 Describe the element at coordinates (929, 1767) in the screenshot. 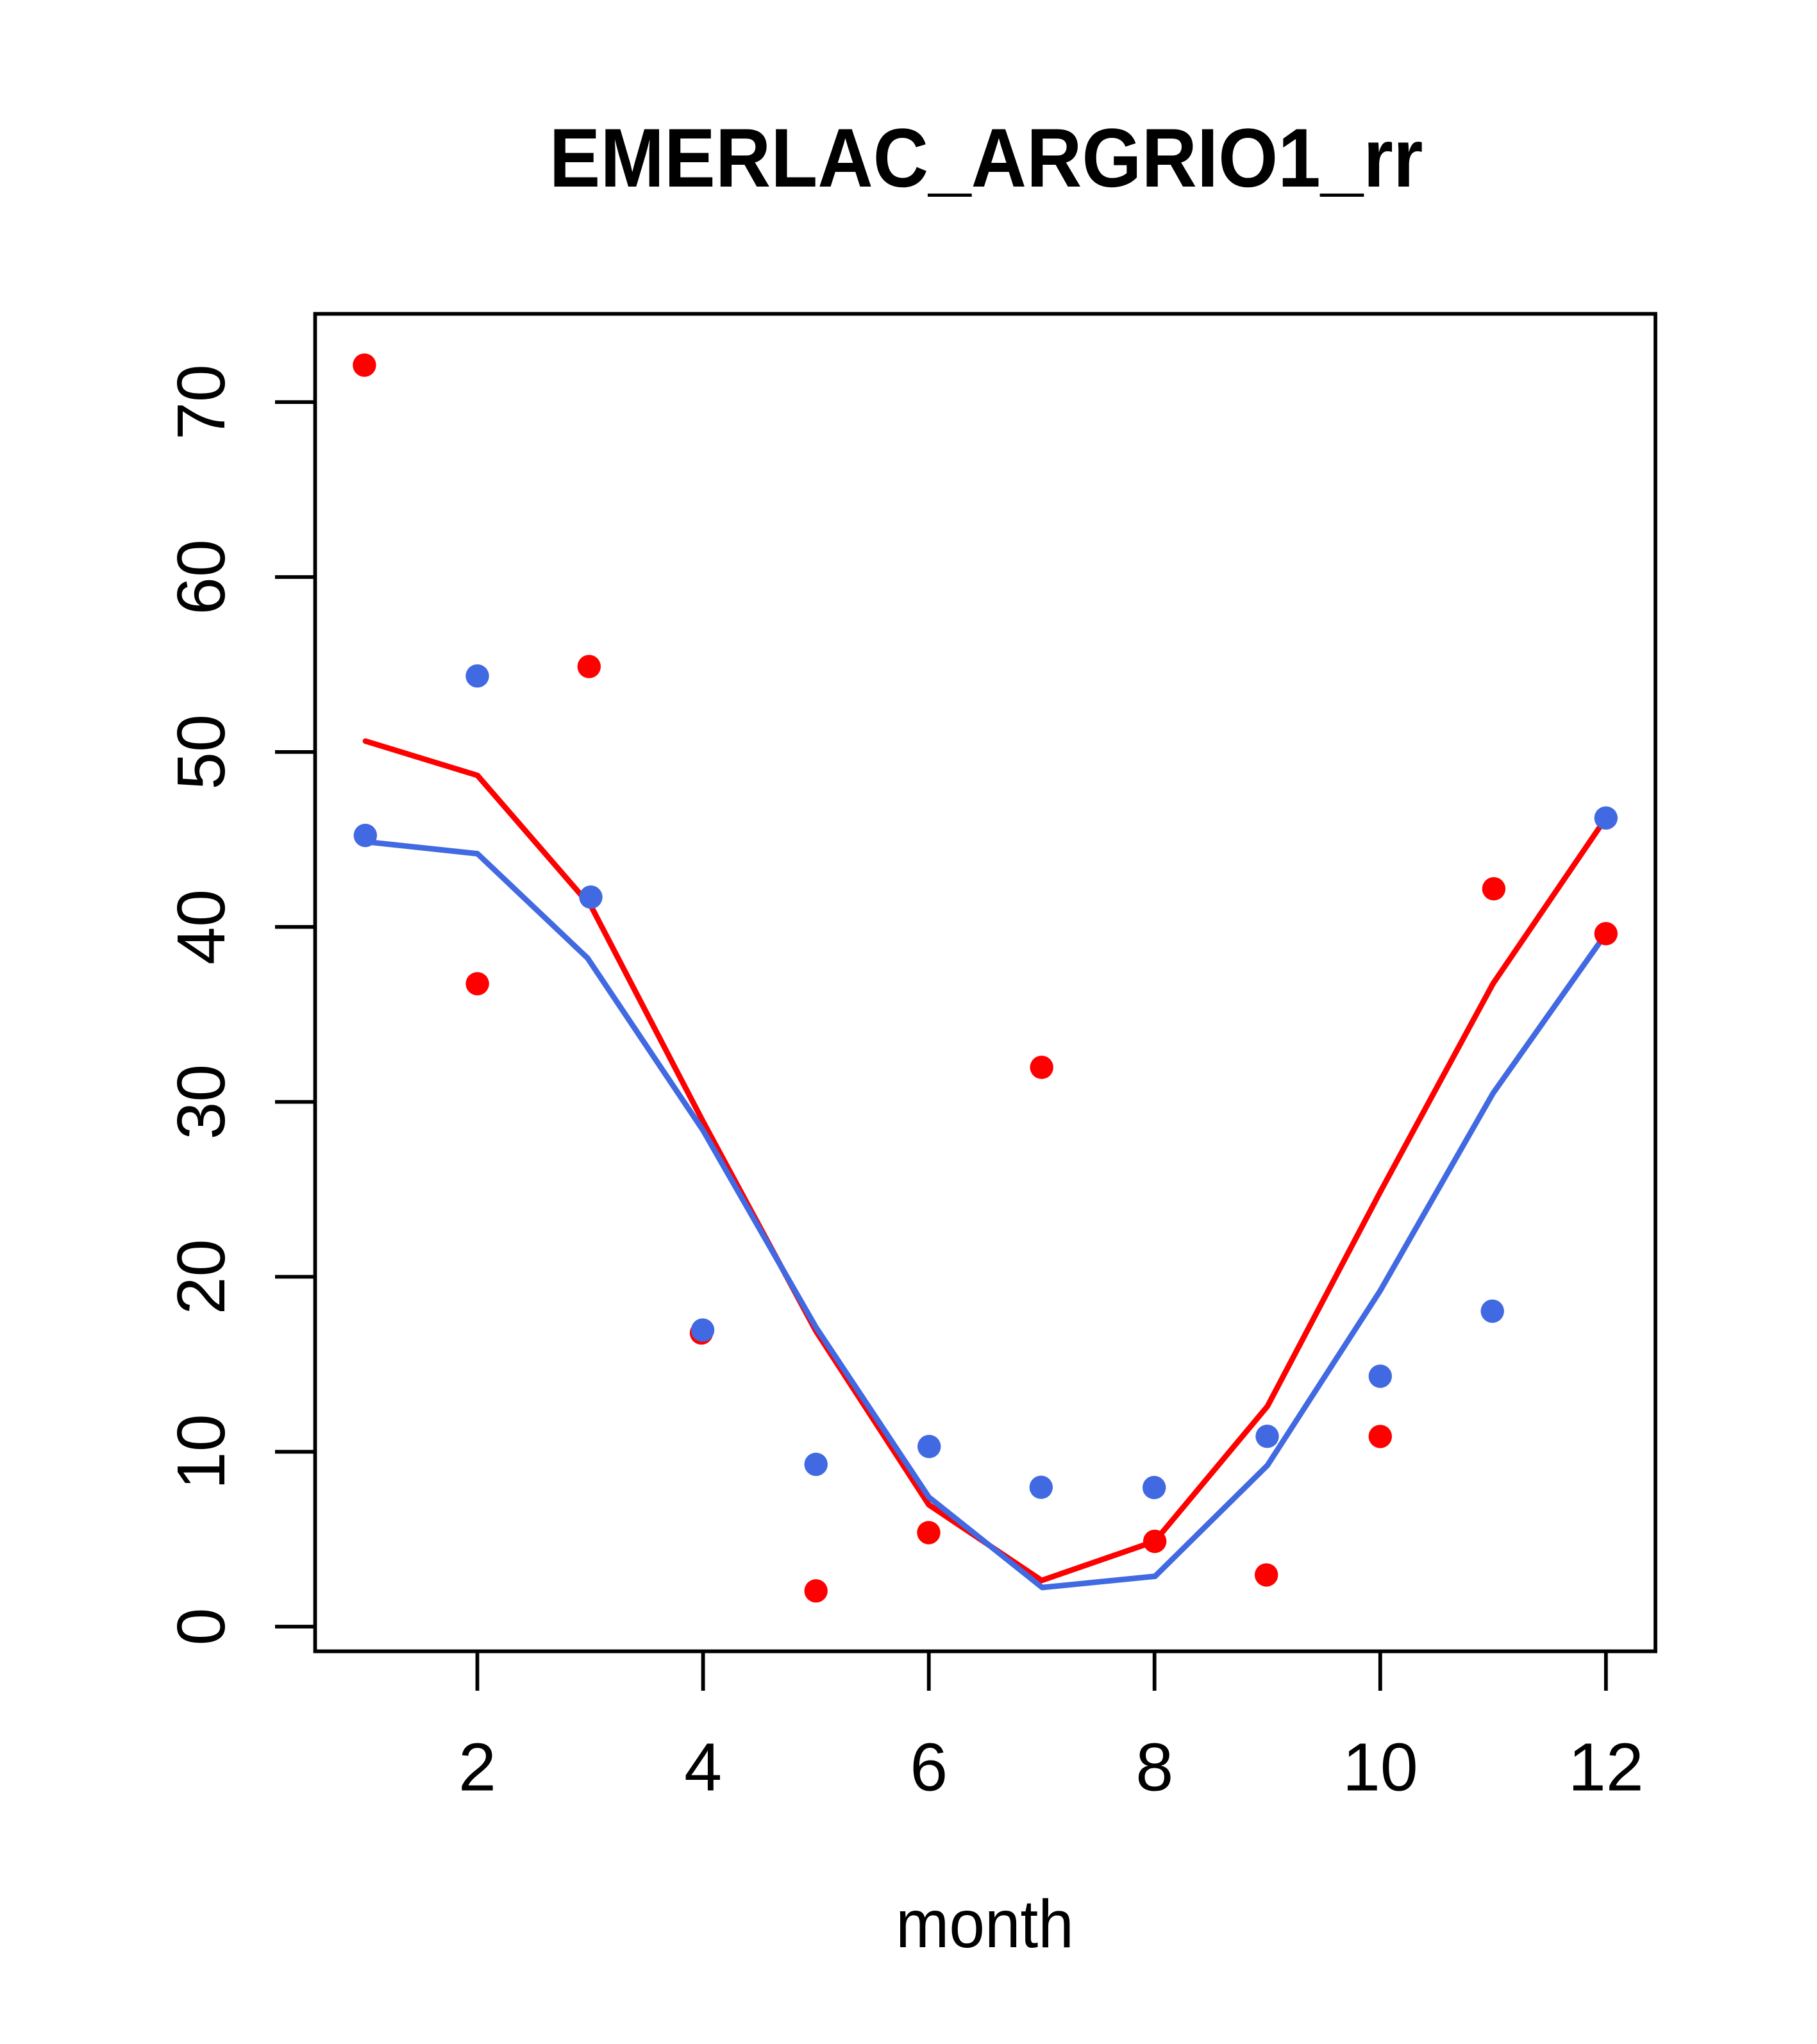

I see `svg-text: 6` at that location.